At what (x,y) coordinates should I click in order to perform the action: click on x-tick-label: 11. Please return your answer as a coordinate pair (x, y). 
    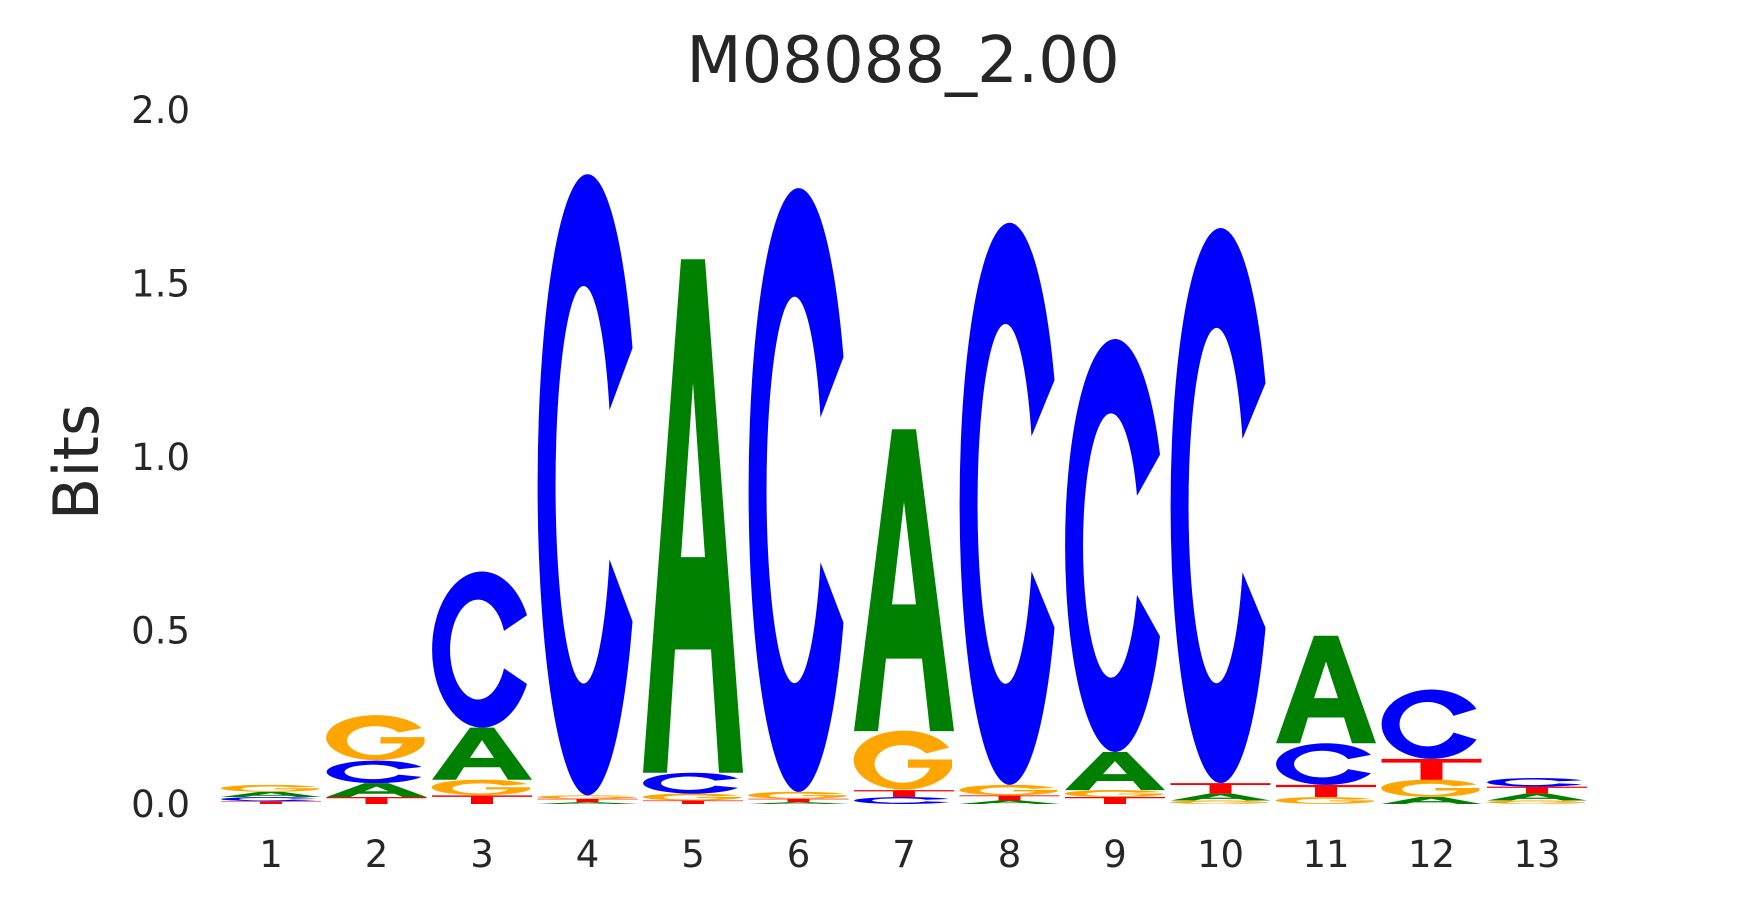
    Looking at the image, I should click on (1325, 854).